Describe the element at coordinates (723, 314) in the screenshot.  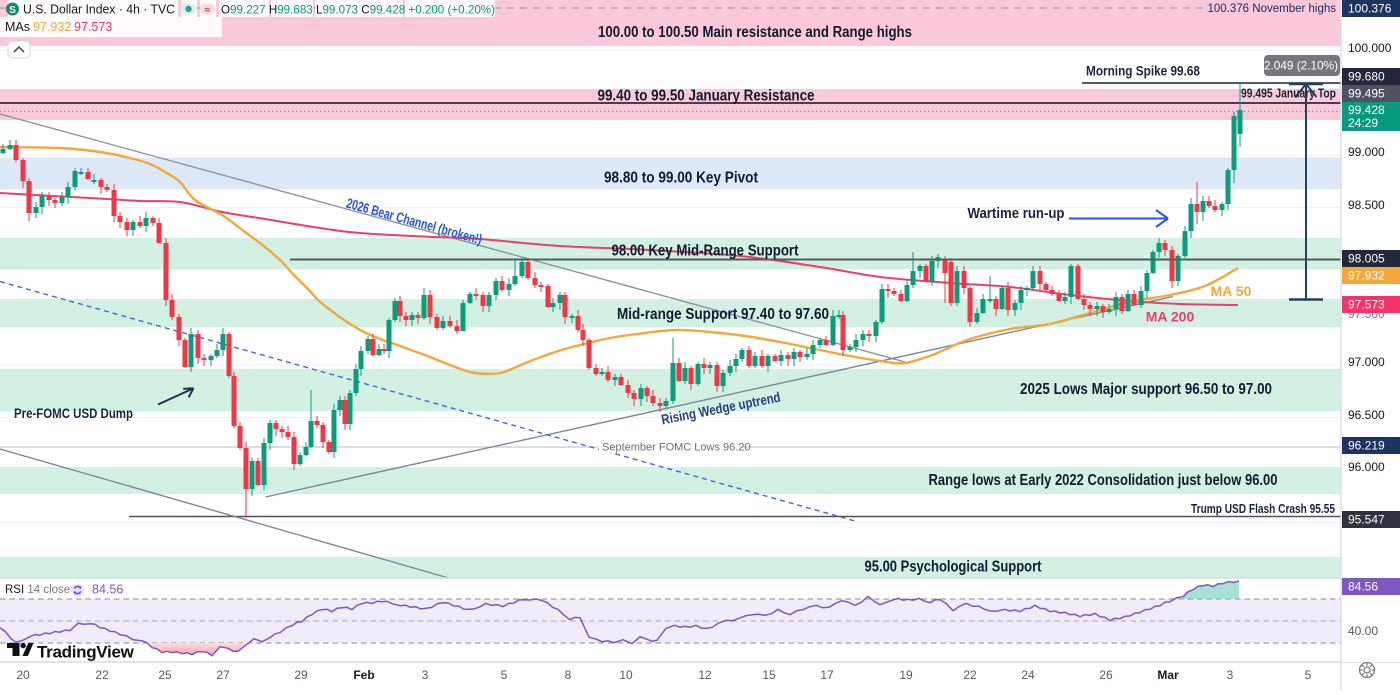
I see `svg-text:Mid-range Support 97.40 to 97.: Mid-range Support 97.40 to 97.60` at that location.